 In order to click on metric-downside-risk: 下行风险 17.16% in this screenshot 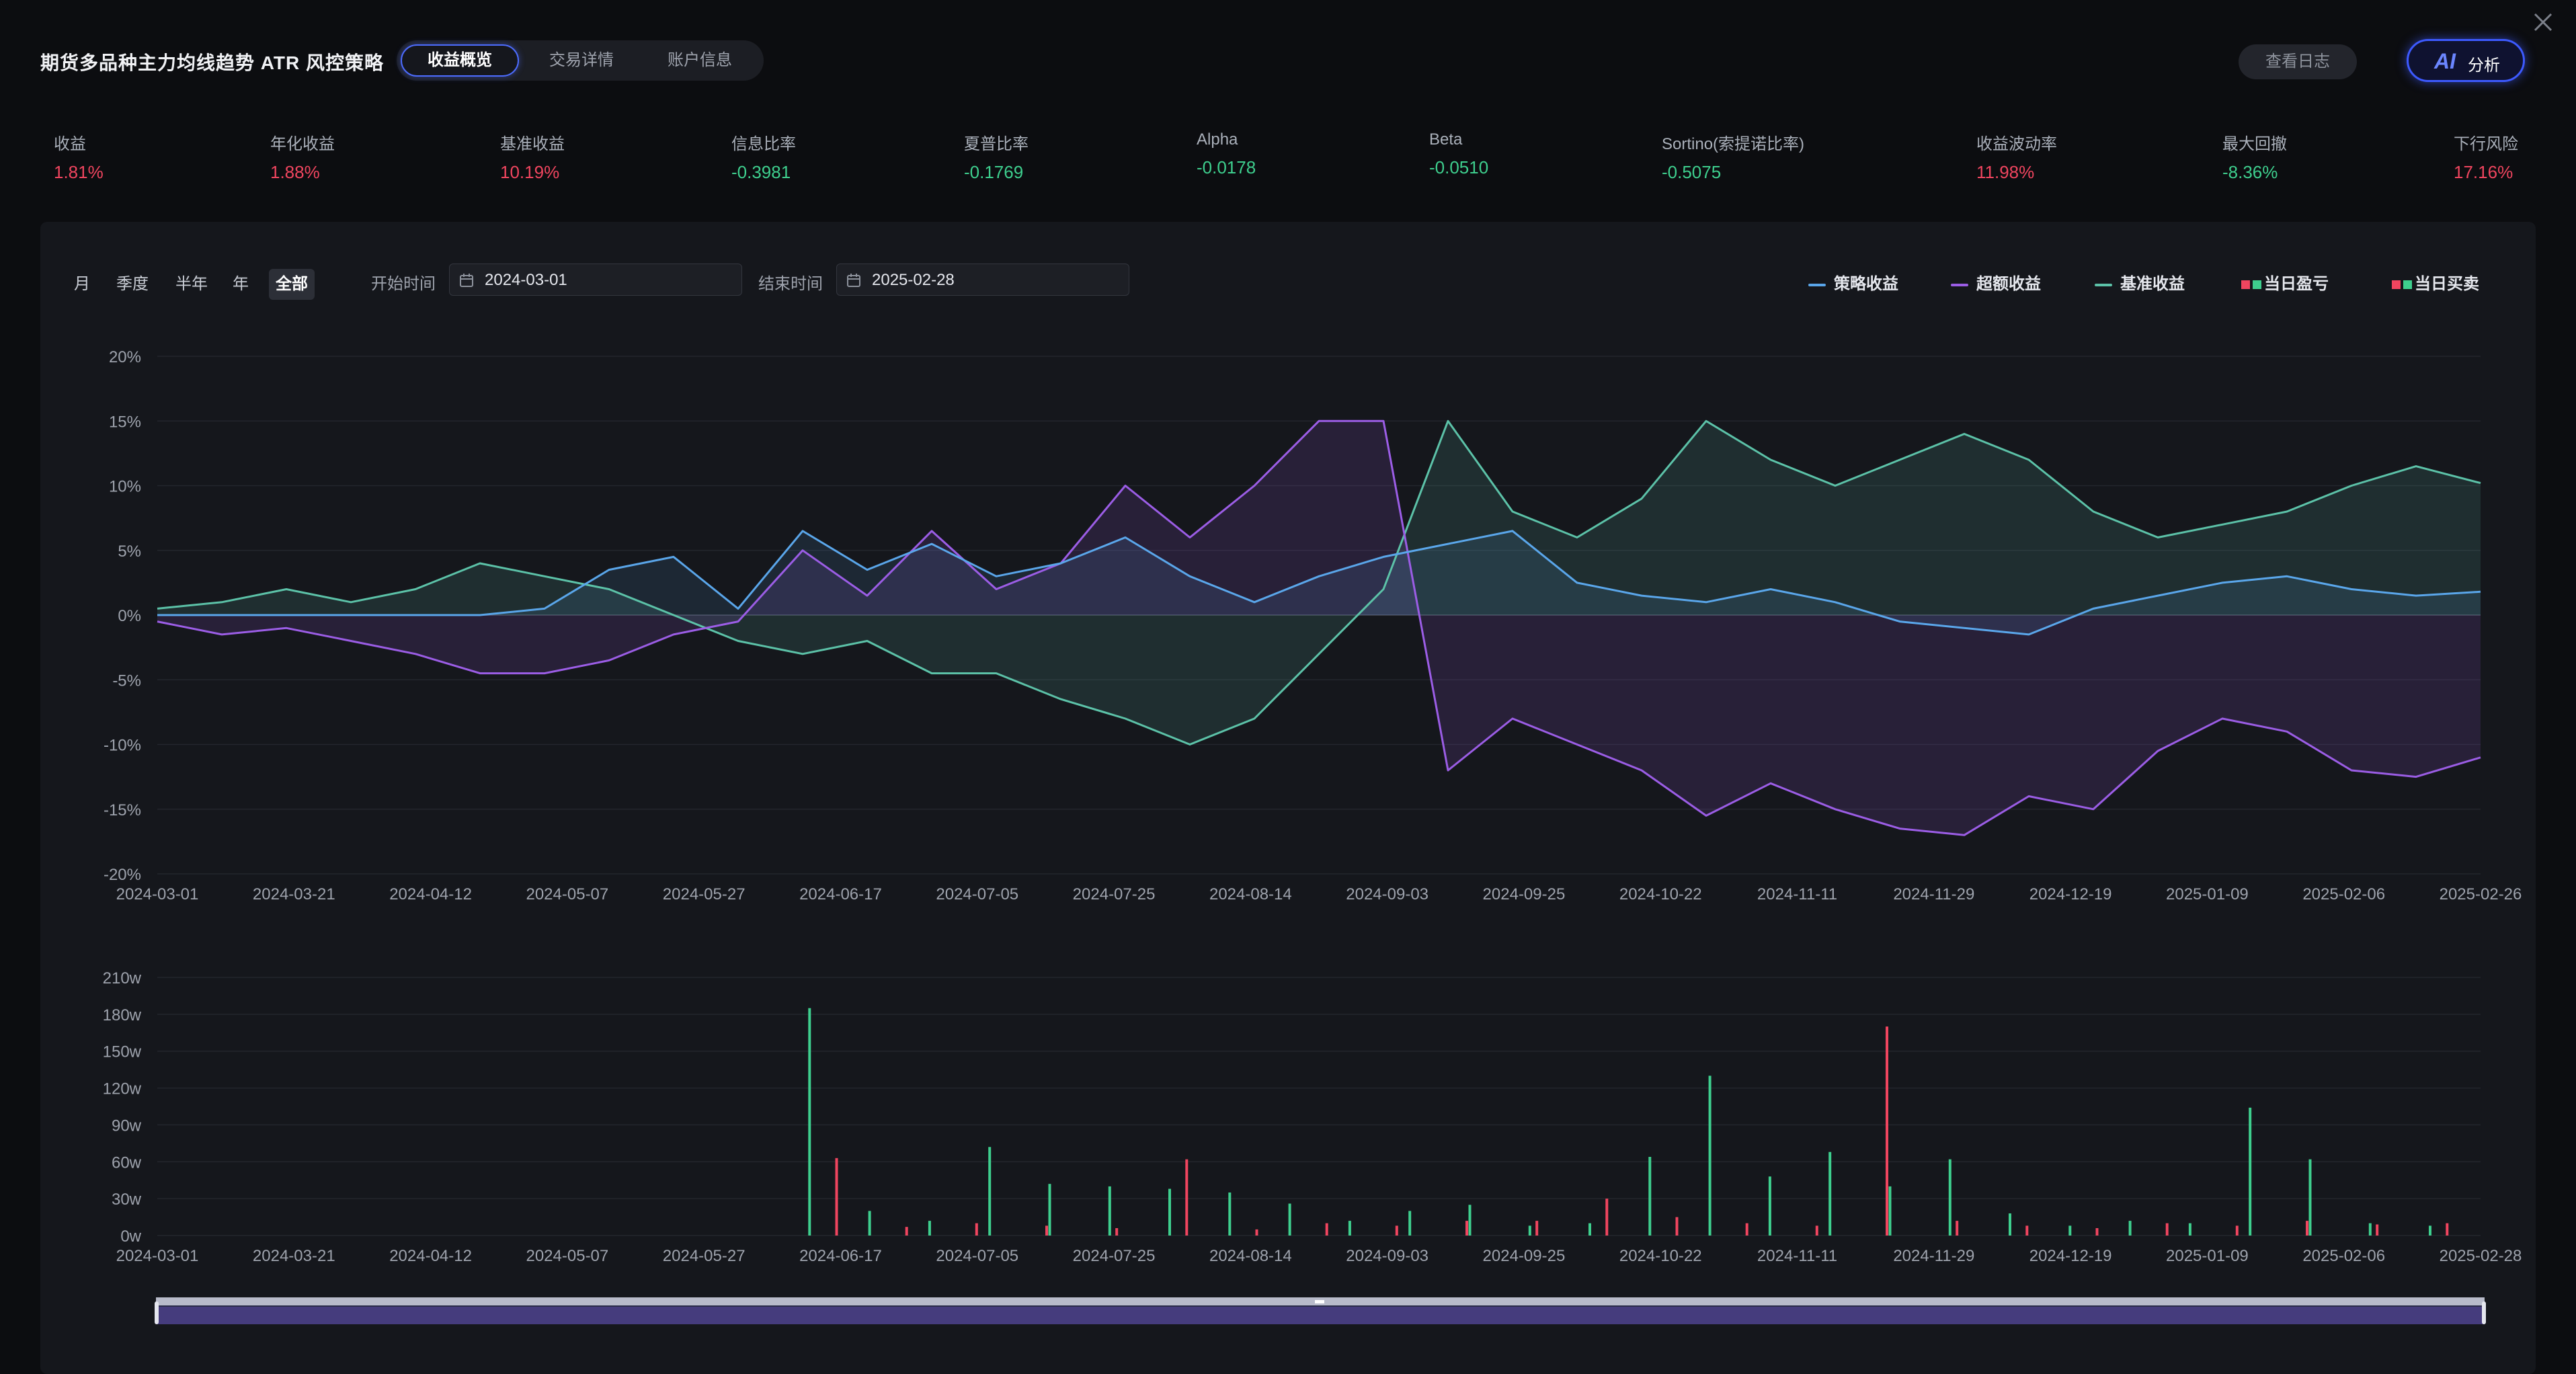, I will do `click(2486, 156)`.